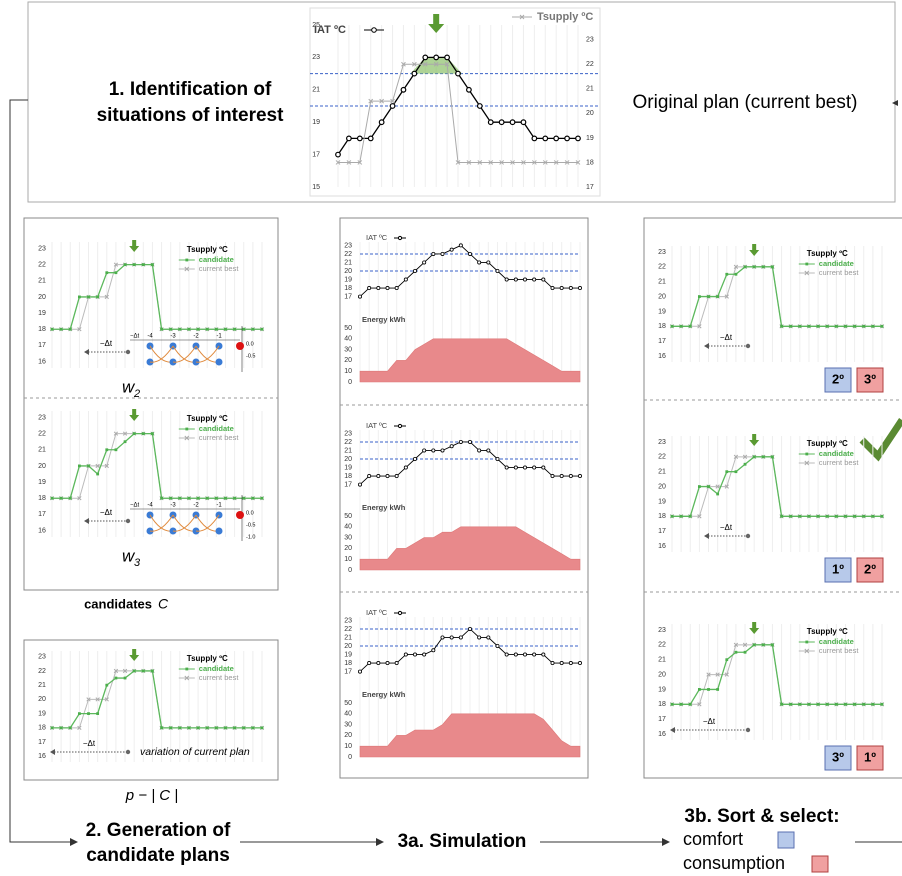 This screenshot has height=876, width=902. What do you see at coordinates (348, 746) in the screenshot?
I see `y-tick-label: 10` at bounding box center [348, 746].